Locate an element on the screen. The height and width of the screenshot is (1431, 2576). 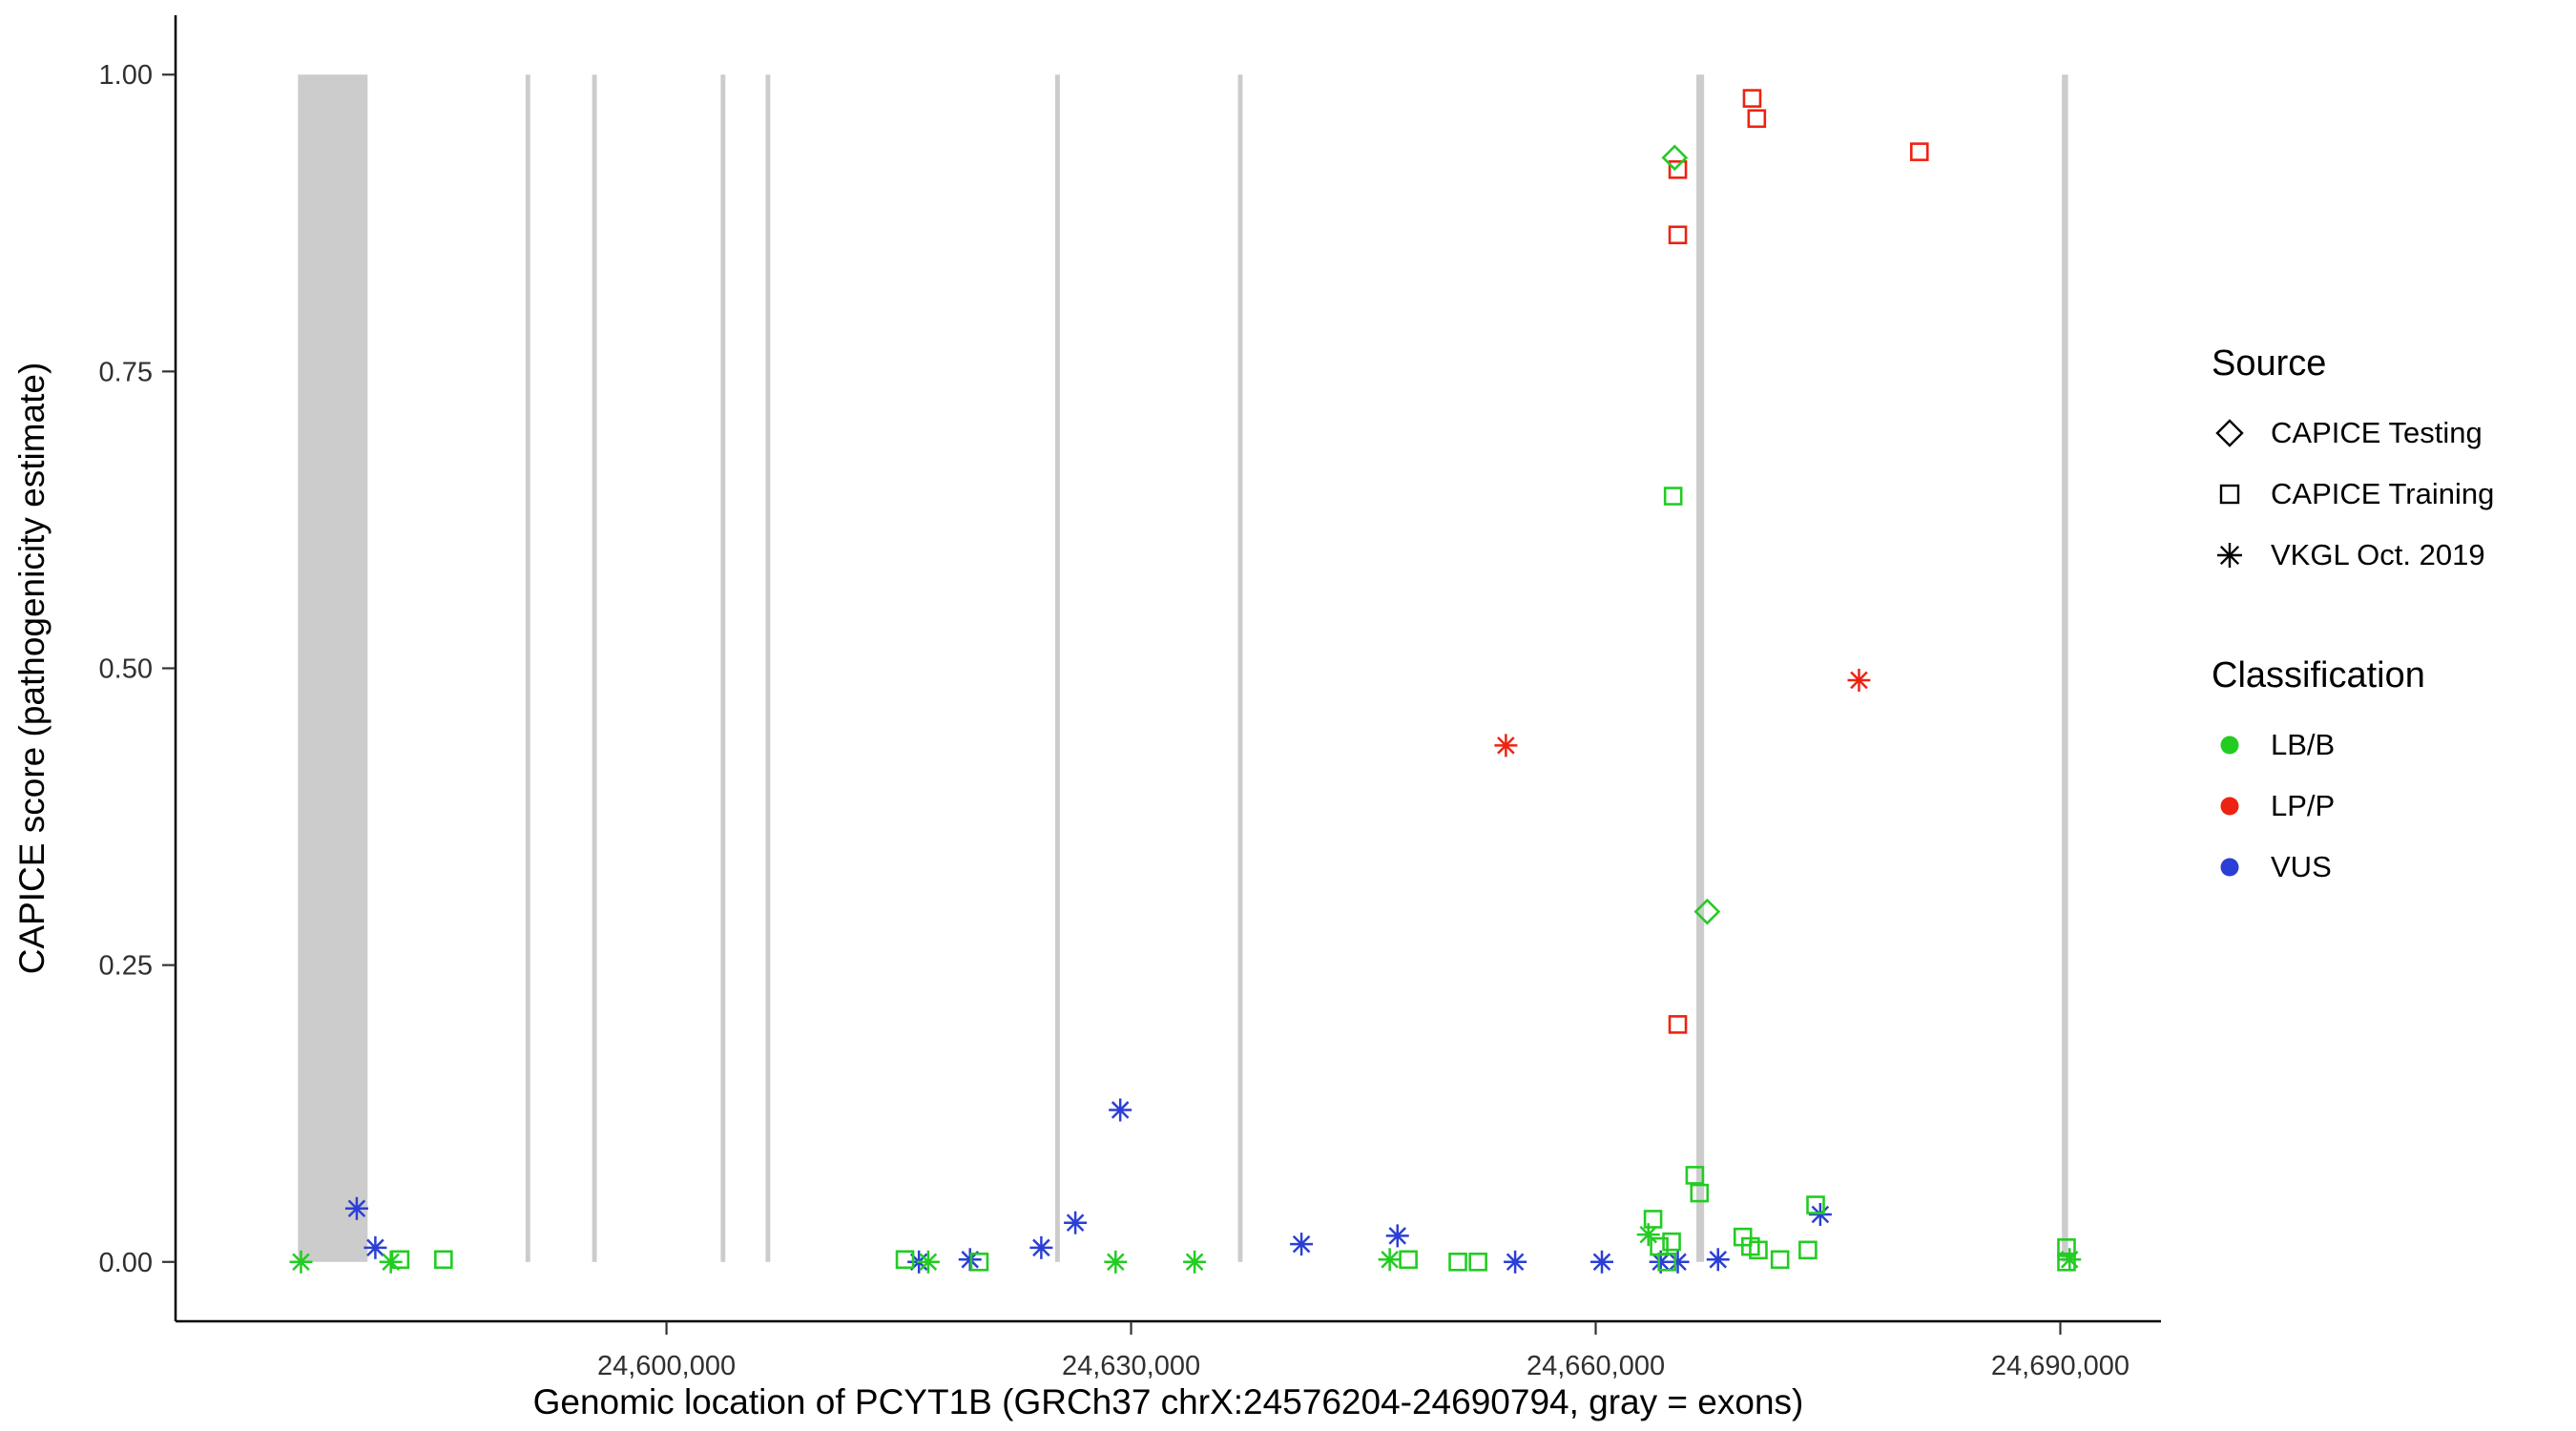
y-axis-title: CAPICE score (pathogenicity estimate) is located at coordinates (32, 669).